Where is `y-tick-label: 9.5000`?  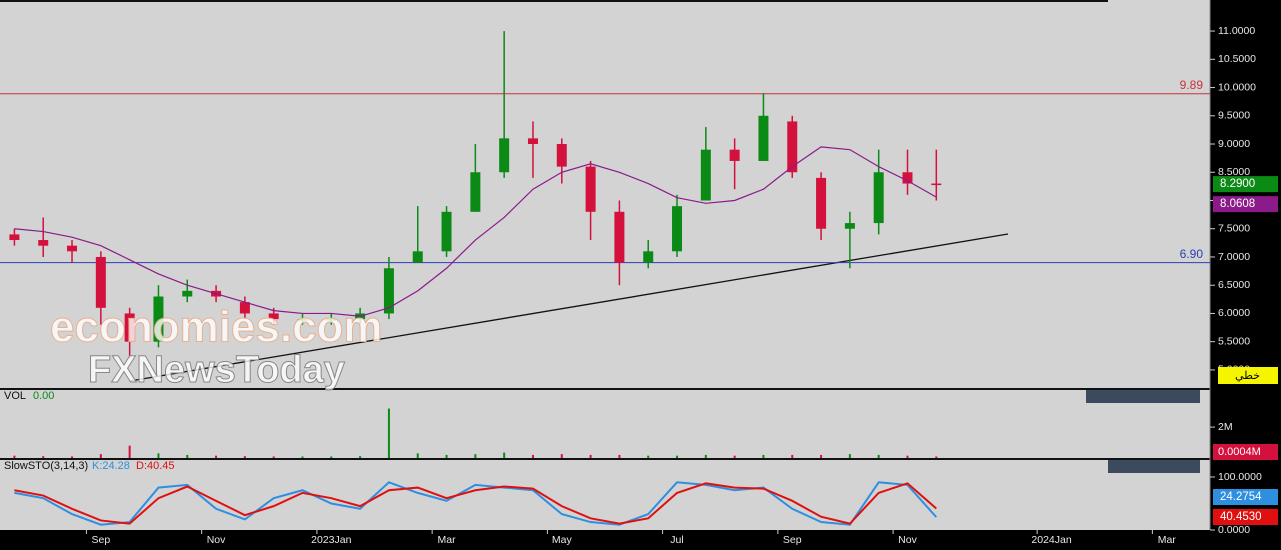 y-tick-label: 9.5000 is located at coordinates (1234, 116).